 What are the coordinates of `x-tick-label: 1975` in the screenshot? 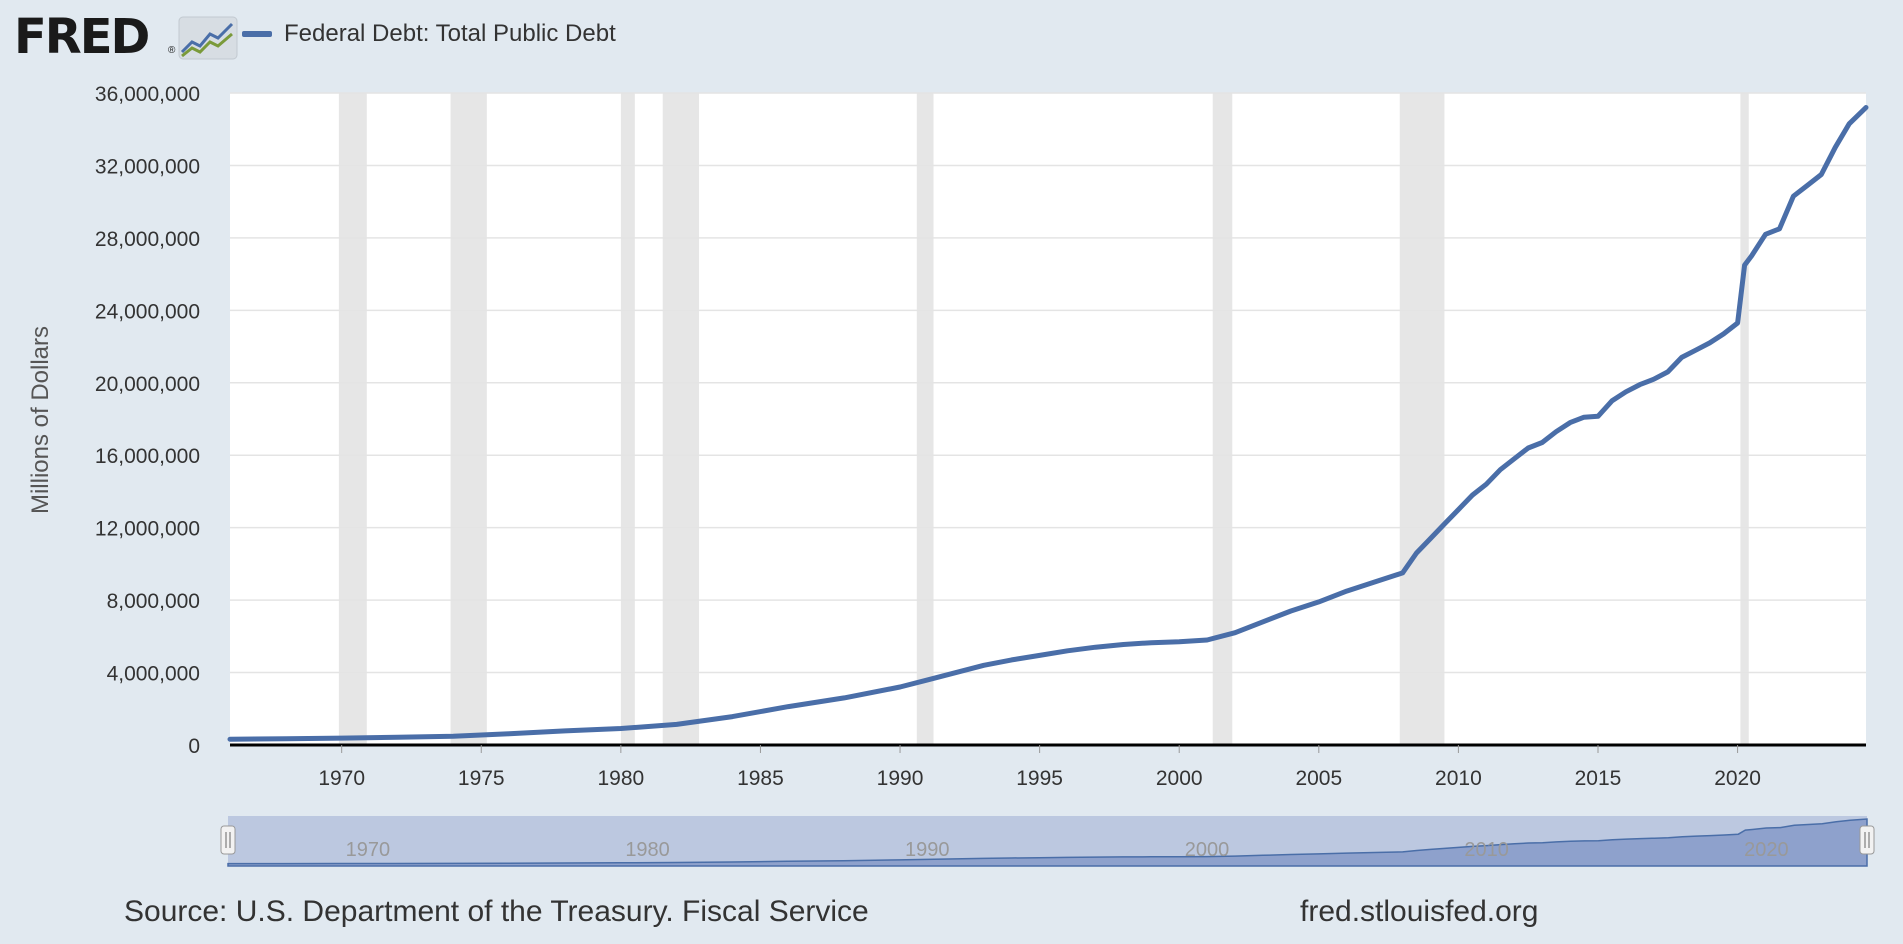 It's located at (481, 778).